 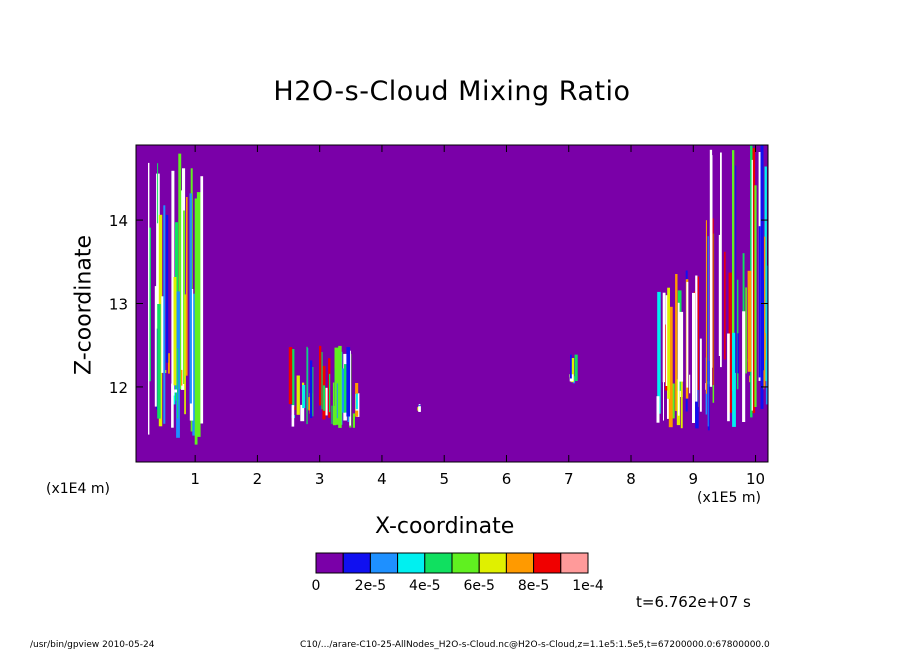 What do you see at coordinates (452, 91) in the screenshot?
I see `chart-title: H2O-s-Cloud Mixing Ratio` at bounding box center [452, 91].